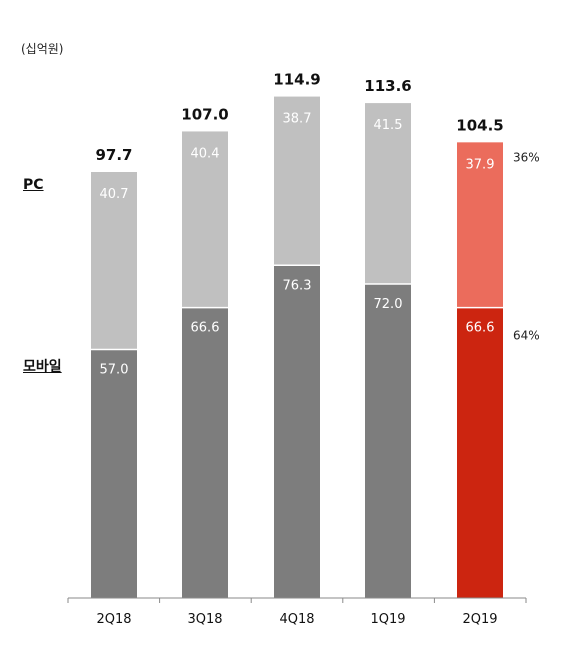  What do you see at coordinates (205, 153) in the screenshot?
I see `data-label-pc-3Q18: 40.4` at bounding box center [205, 153].